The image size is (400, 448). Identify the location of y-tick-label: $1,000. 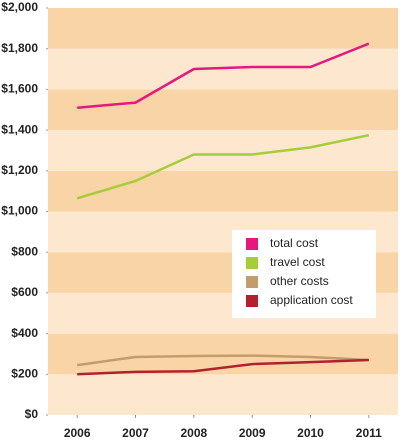
(19, 211).